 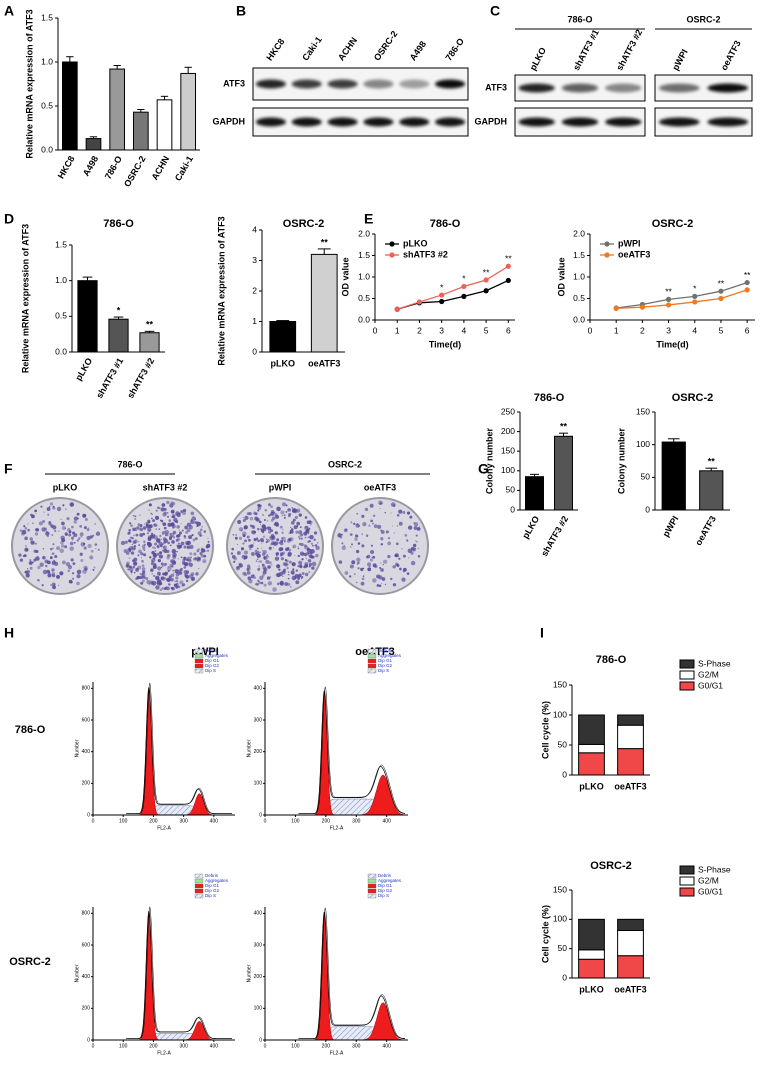 What do you see at coordinates (258, 914) in the screenshot?
I see `y-tick-label: 400` at bounding box center [258, 914].